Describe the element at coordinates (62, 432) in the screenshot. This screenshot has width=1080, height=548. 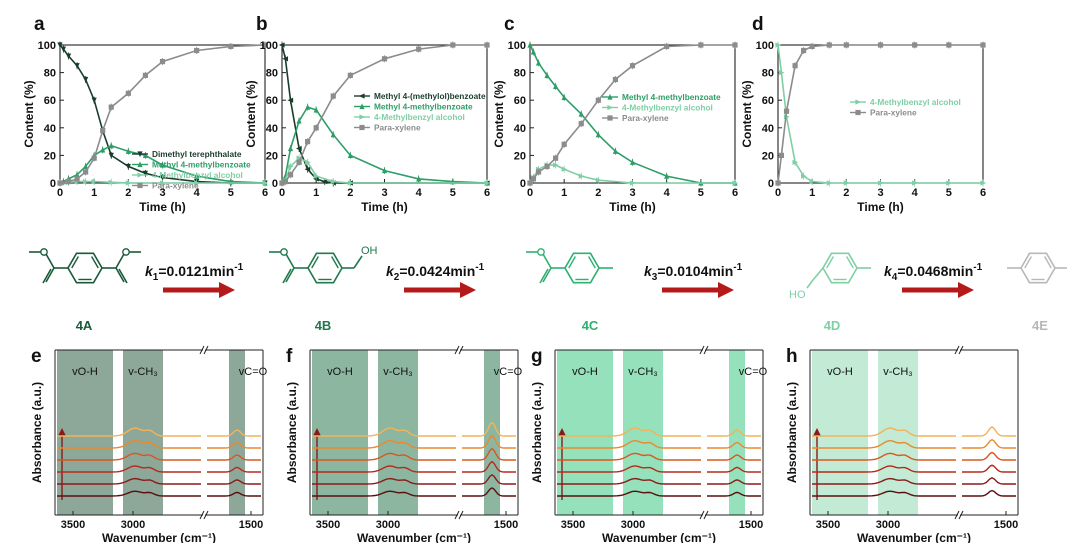
I see `time-arrow-head` at that location.